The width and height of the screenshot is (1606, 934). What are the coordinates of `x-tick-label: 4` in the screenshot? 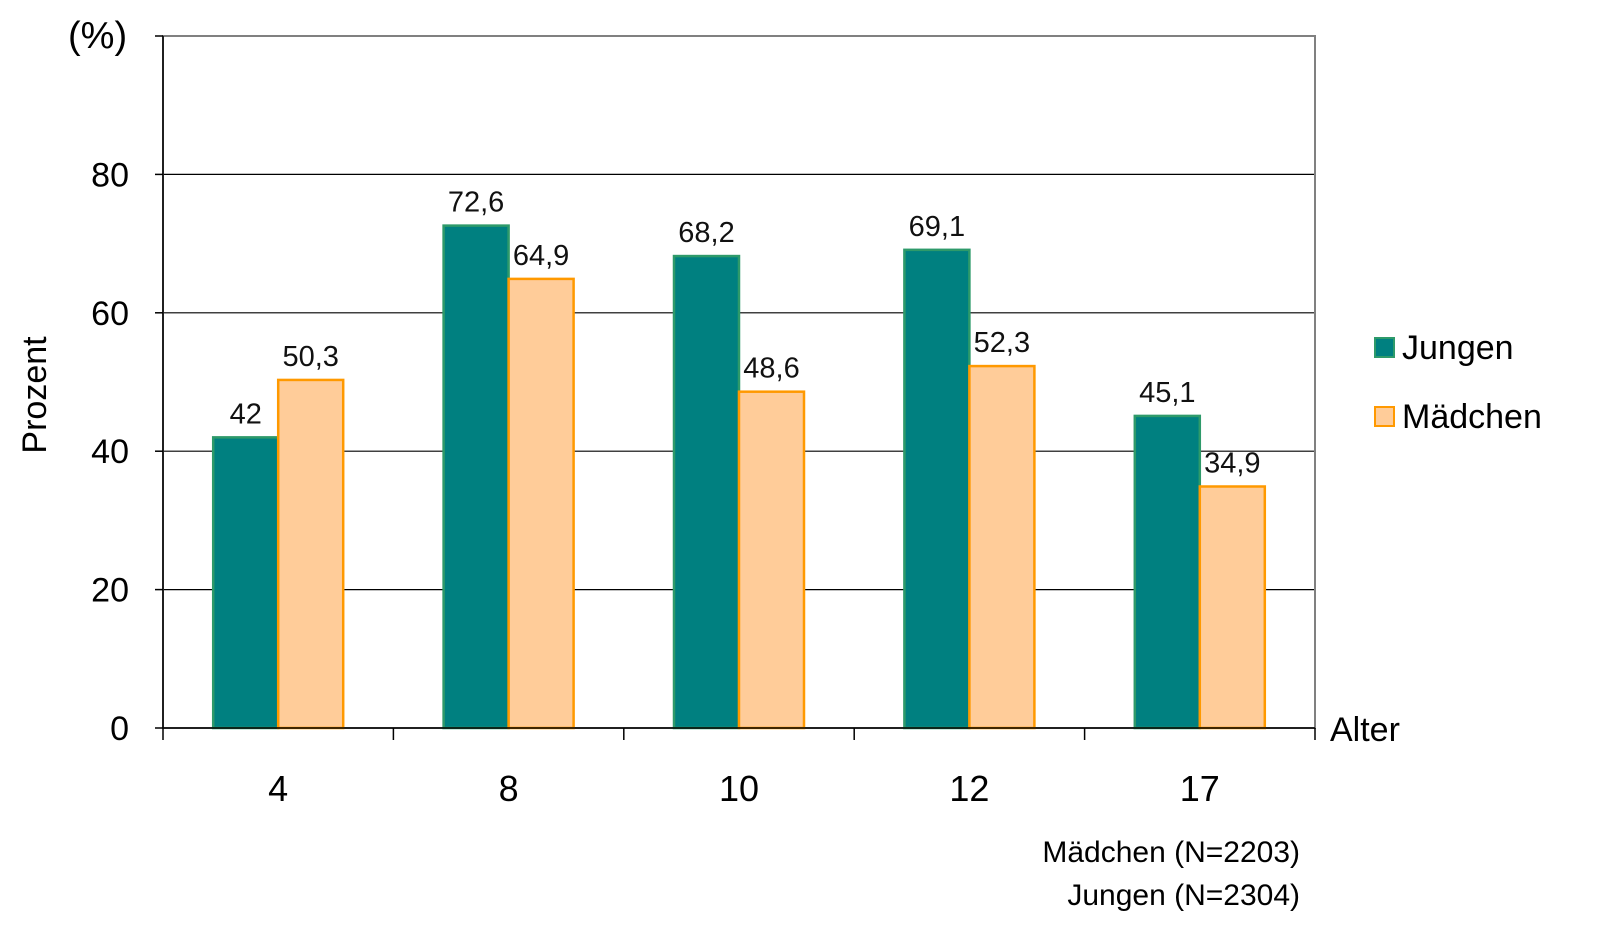 It's located at (278, 788).